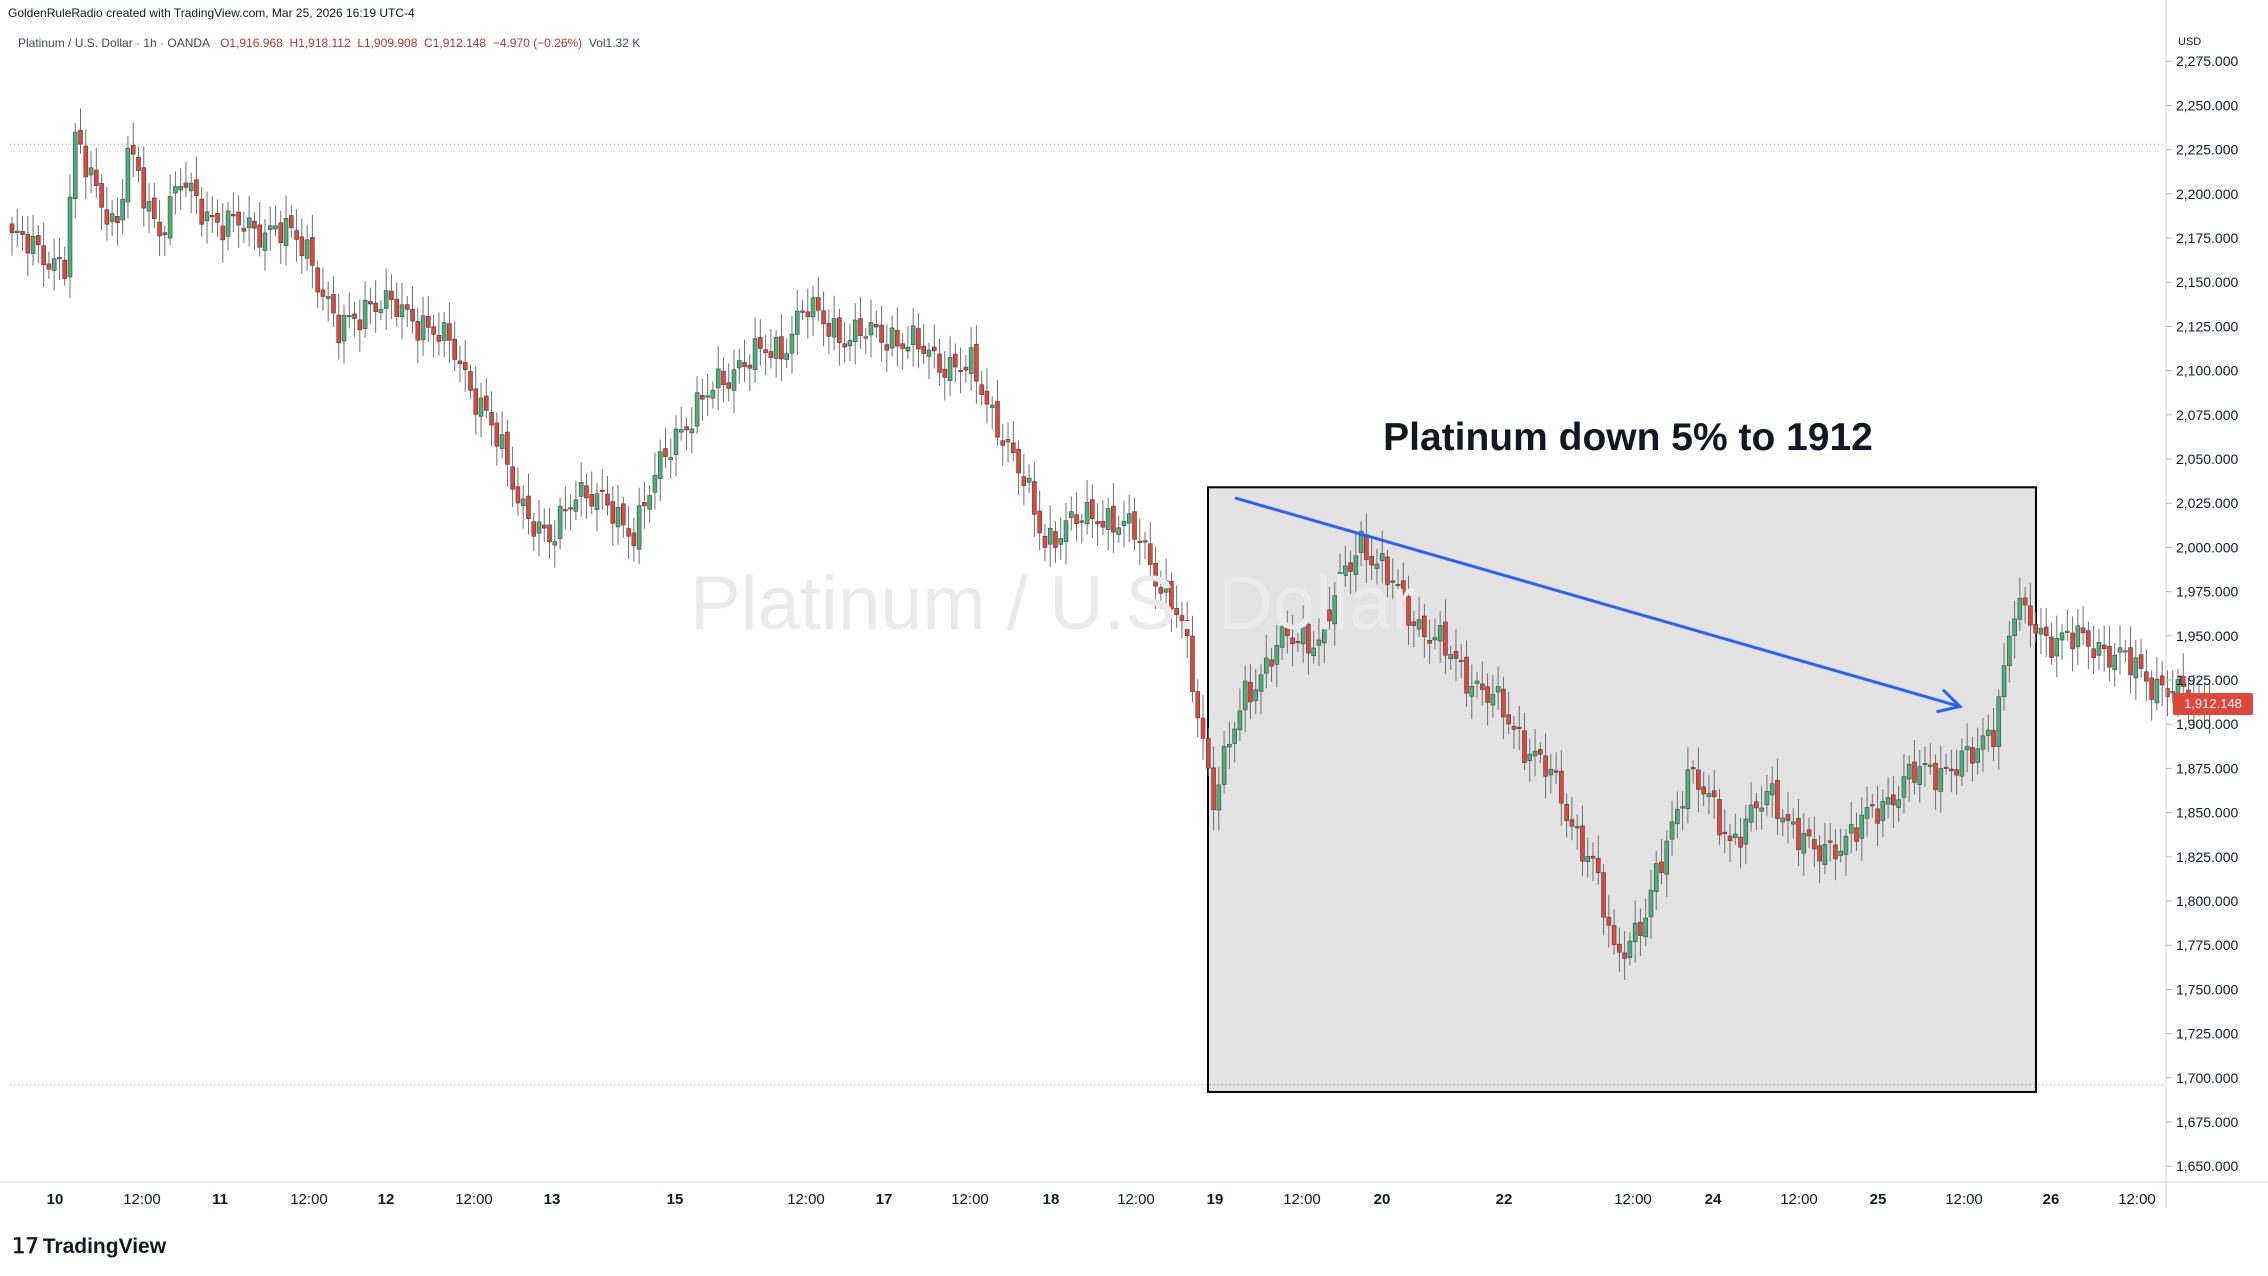 Image resolution: width=2268 pixels, height=1276 pixels. Describe the element at coordinates (1628, 437) in the screenshot. I see `chart-annotation: Platinum down 5% to 1912` at that location.